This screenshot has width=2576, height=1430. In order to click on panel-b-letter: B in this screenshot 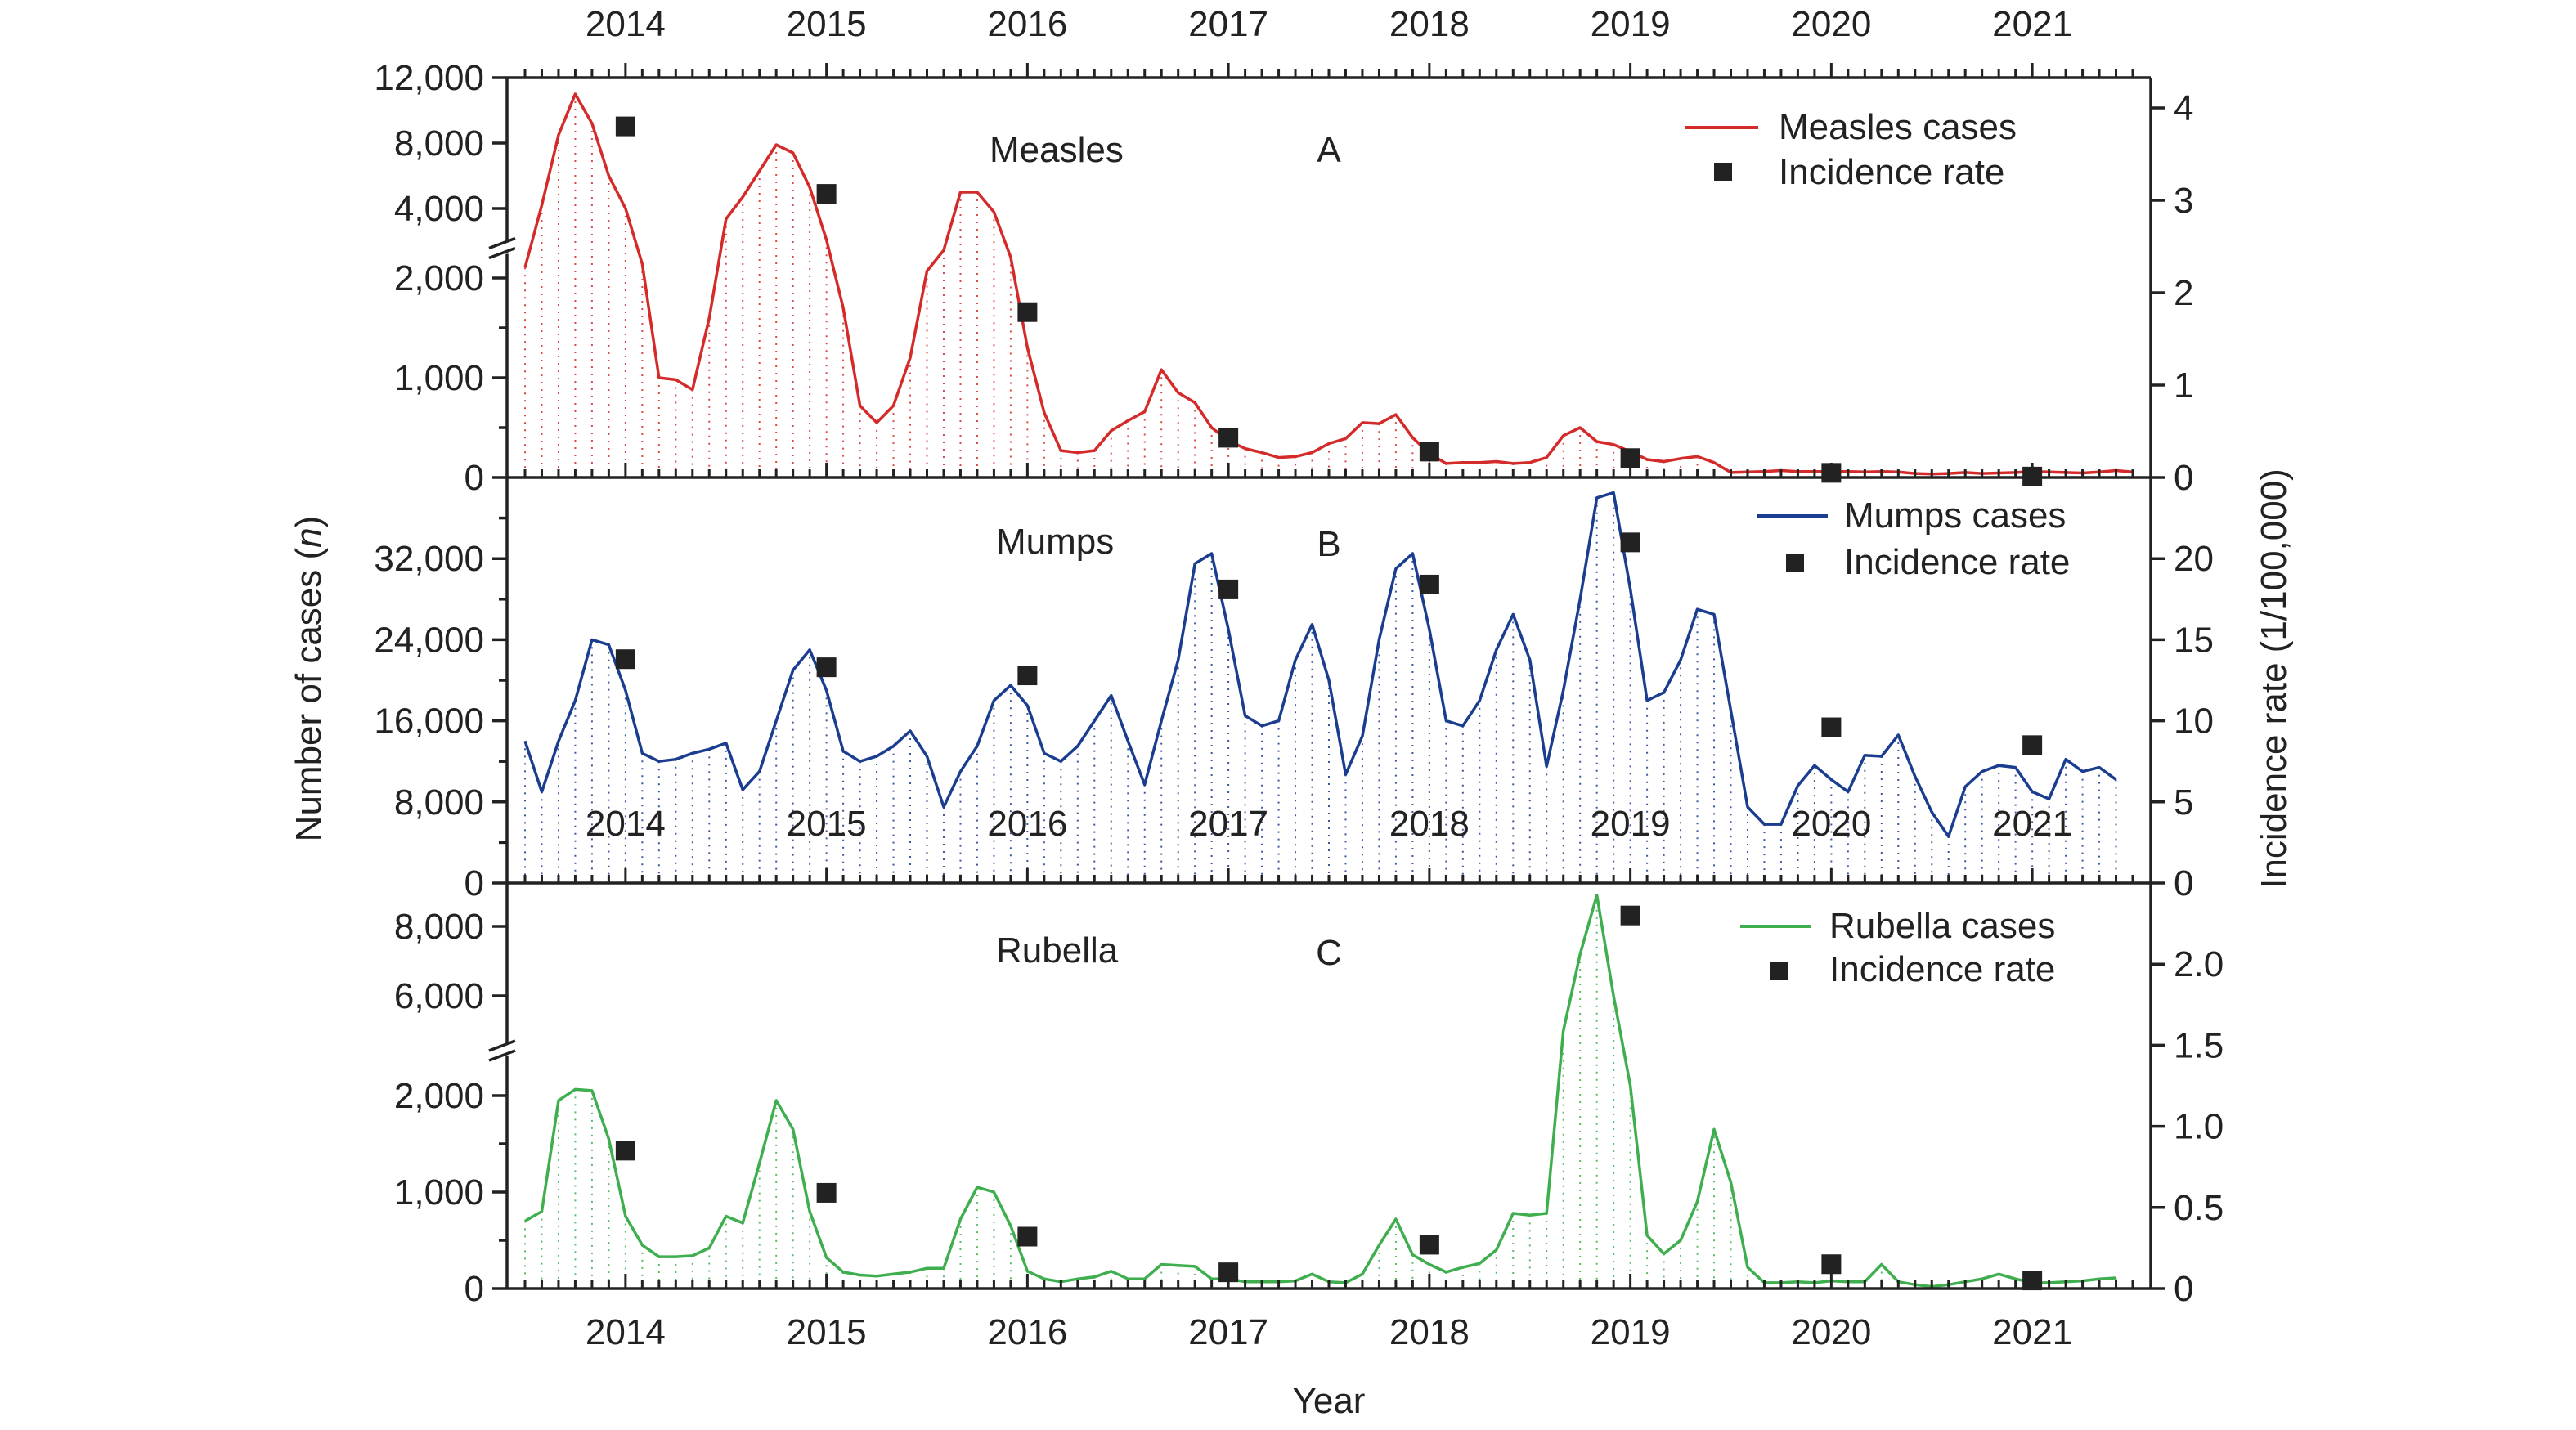, I will do `click(1328, 544)`.